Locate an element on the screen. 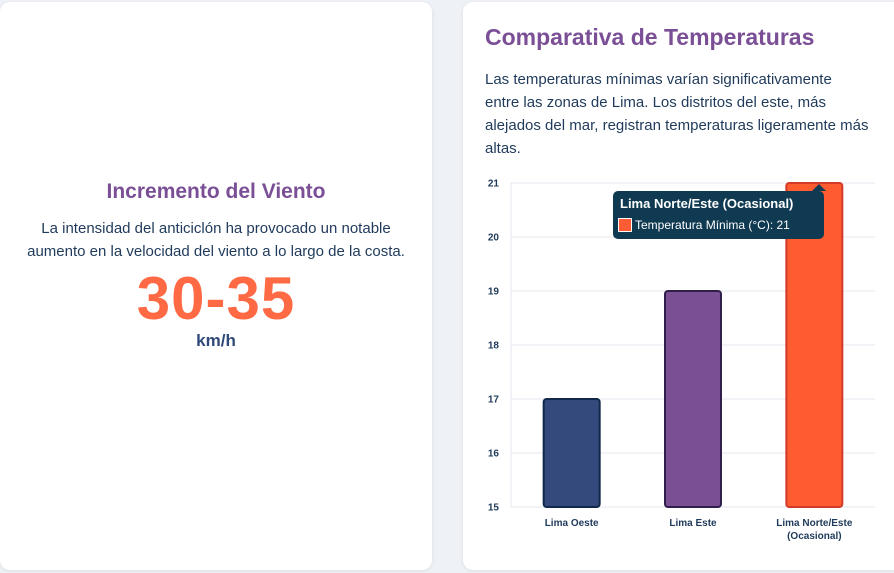 Image resolution: width=894 pixels, height=573 pixels. y-tick-label: 20 is located at coordinates (494, 238).